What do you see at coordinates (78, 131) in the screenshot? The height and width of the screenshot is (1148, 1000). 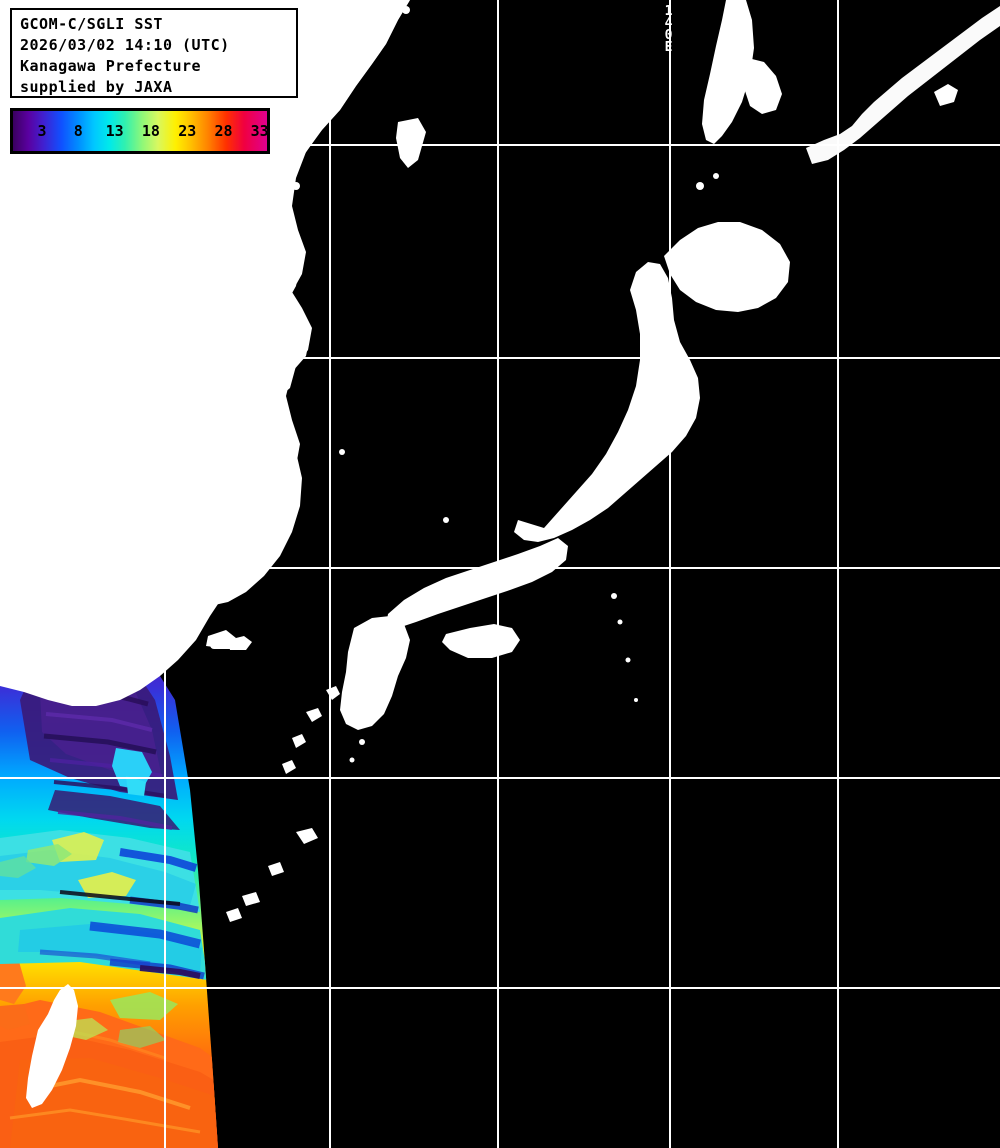 I see `colorbar-tick-8: 8` at bounding box center [78, 131].